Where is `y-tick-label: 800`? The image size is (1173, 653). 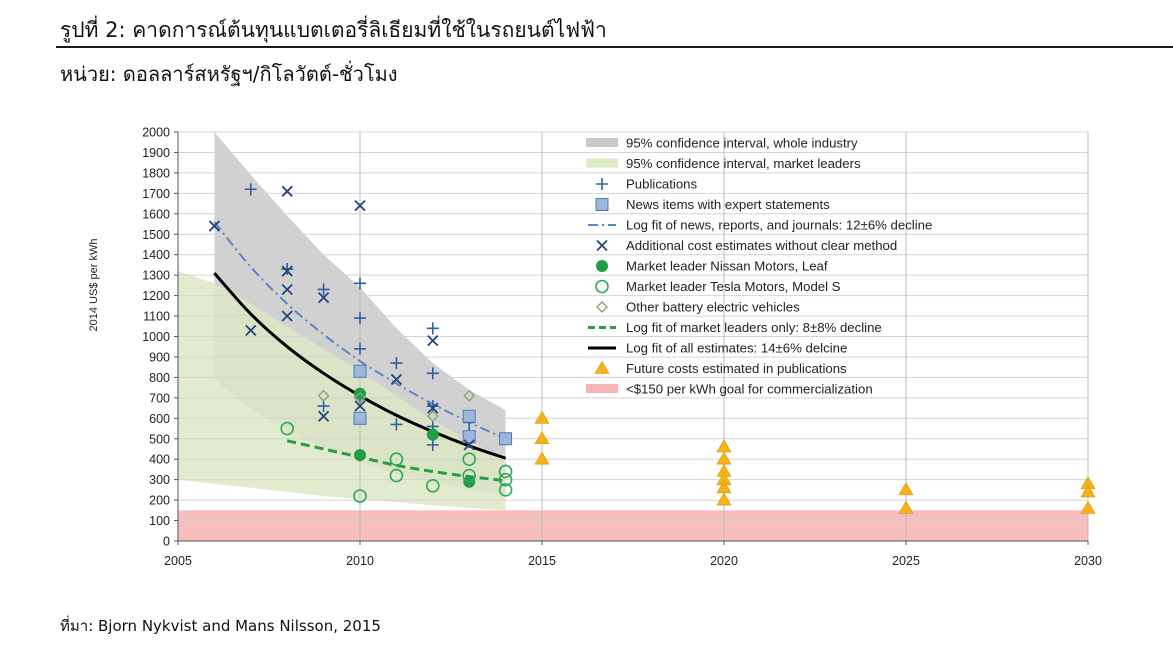 y-tick-label: 800 is located at coordinates (159, 378).